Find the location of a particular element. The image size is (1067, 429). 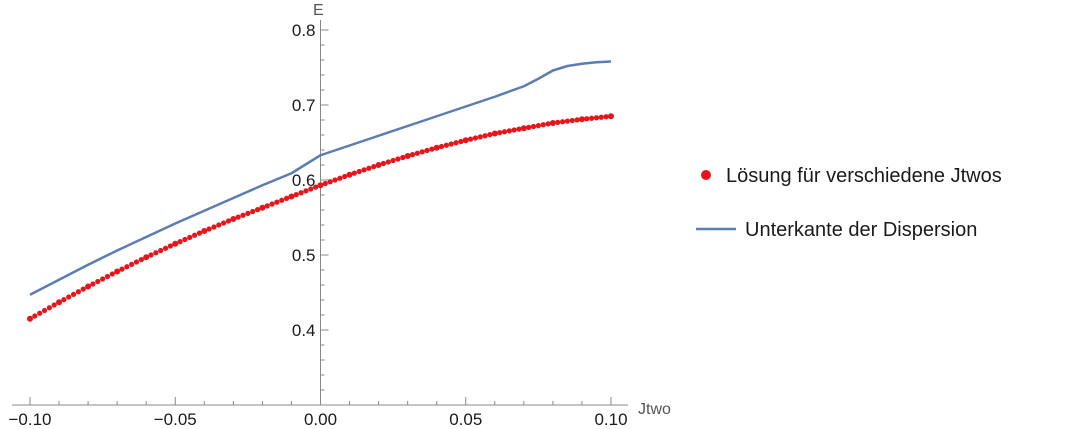

y-tick-label: 0.8 is located at coordinates (304, 30).